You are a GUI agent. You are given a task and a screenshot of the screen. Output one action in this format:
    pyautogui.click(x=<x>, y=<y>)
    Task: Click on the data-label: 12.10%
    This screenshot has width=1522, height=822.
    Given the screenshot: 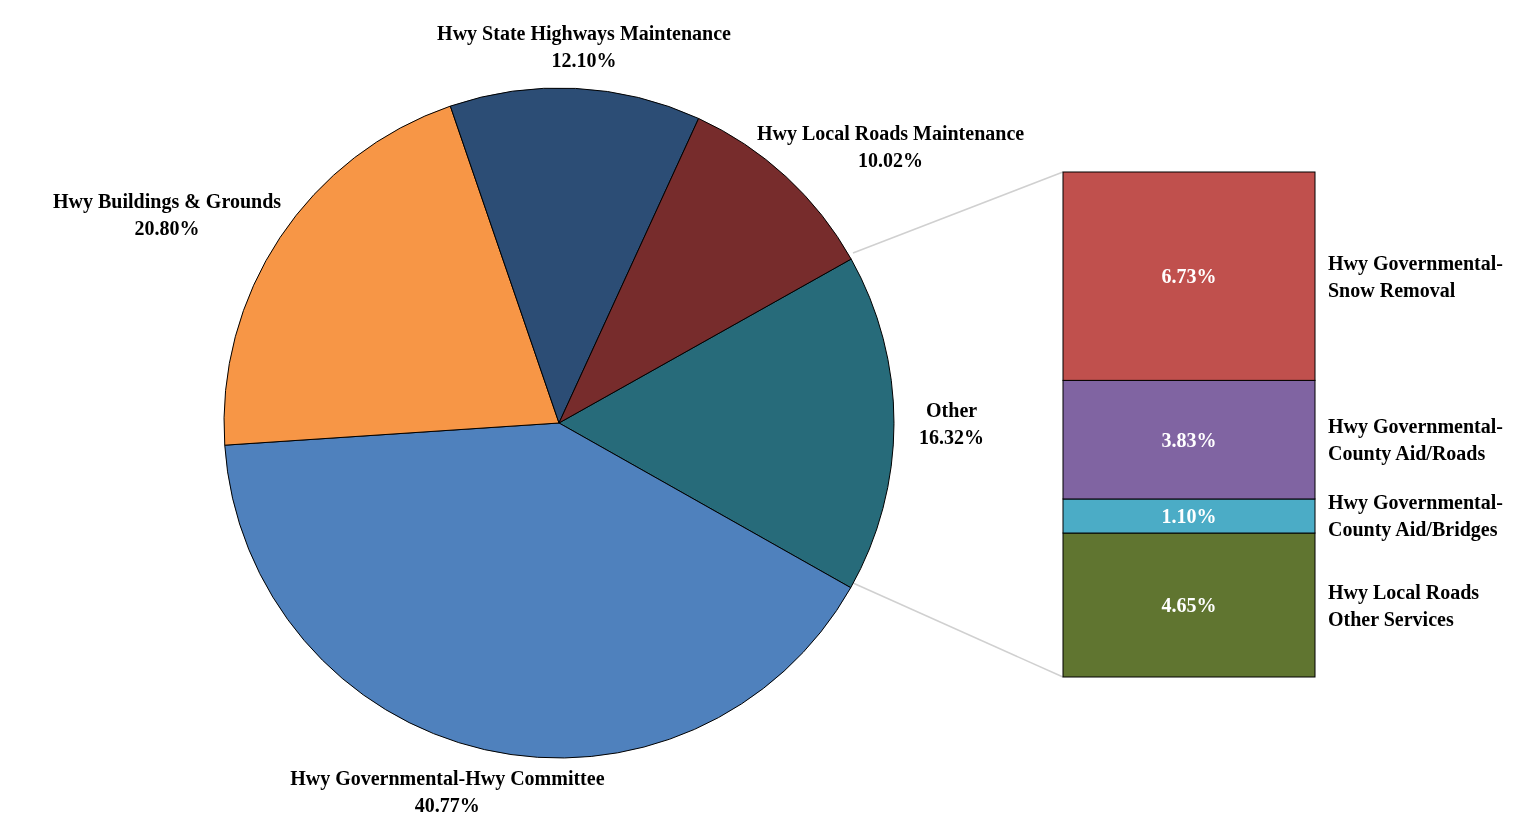 What is the action you would take?
    pyautogui.click(x=584, y=60)
    